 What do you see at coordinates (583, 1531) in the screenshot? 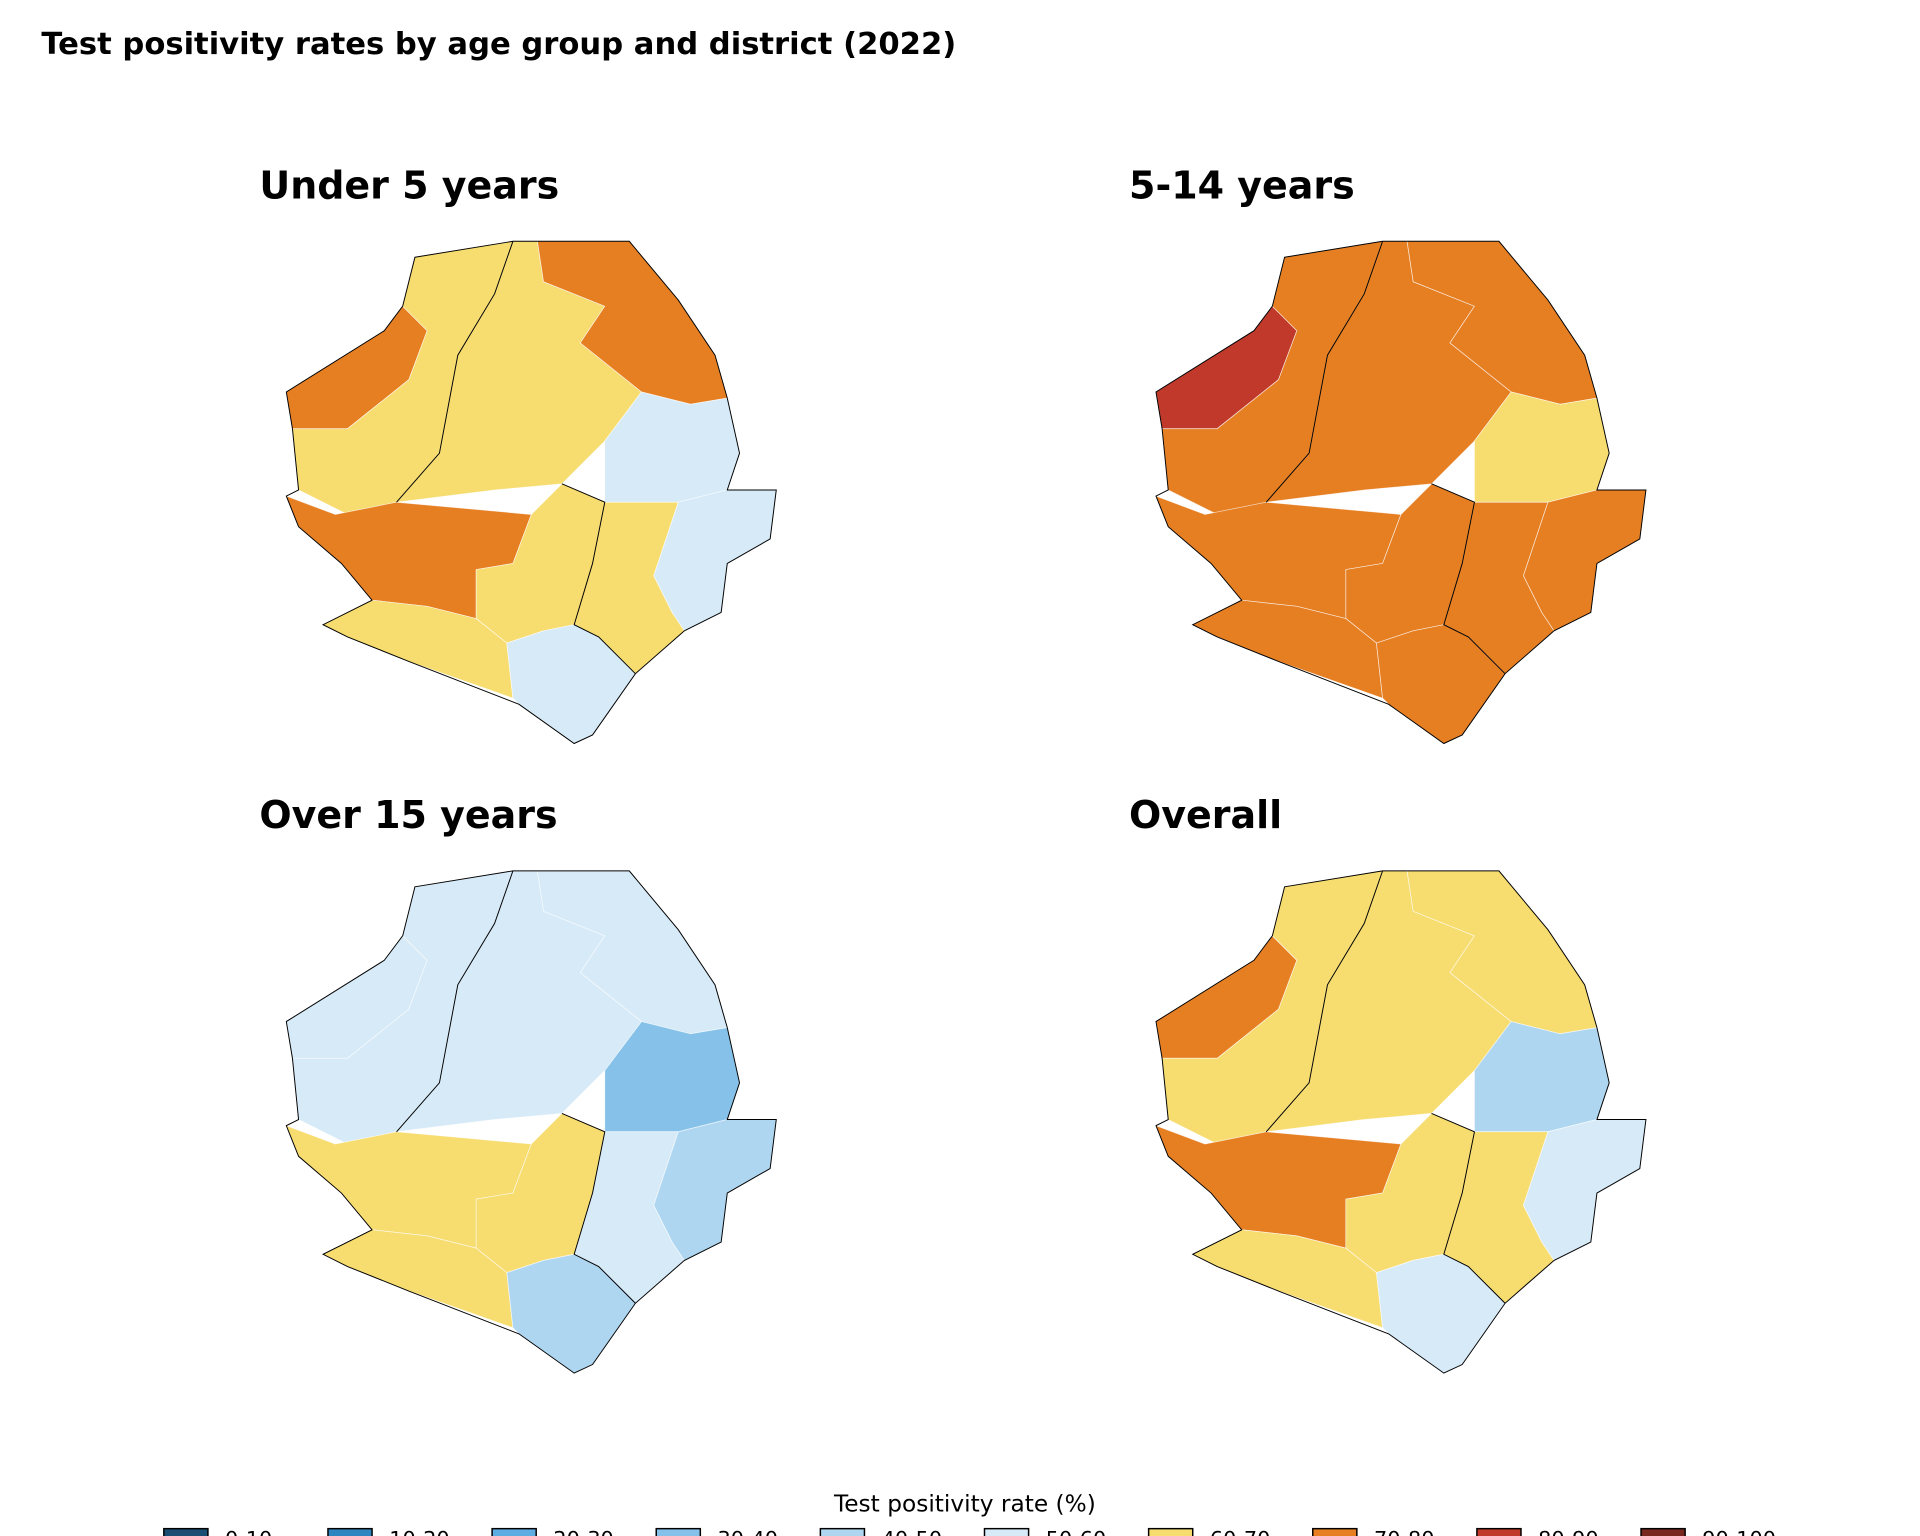
I see `legend-label: 20-30` at bounding box center [583, 1531].